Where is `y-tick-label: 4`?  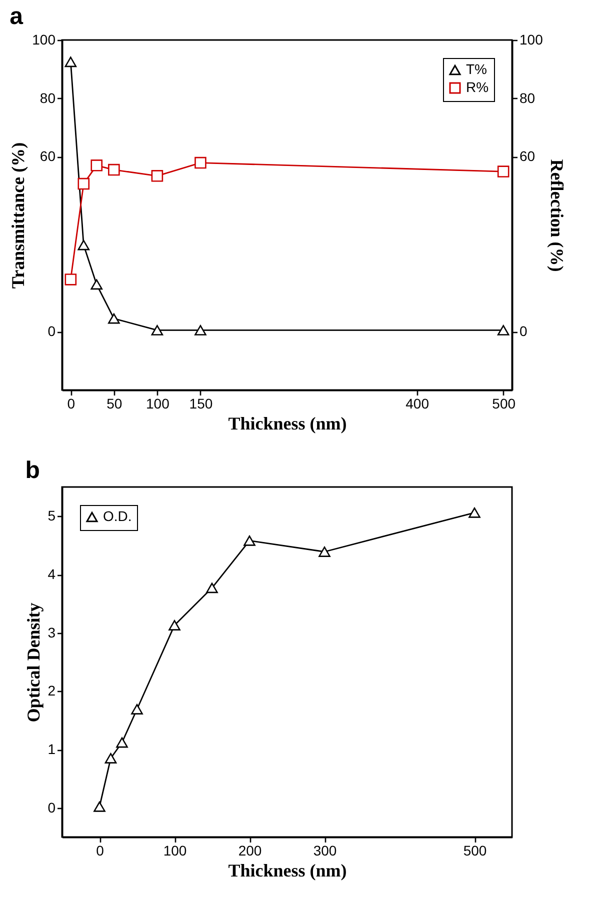 y-tick-label: 4 is located at coordinates (52, 574).